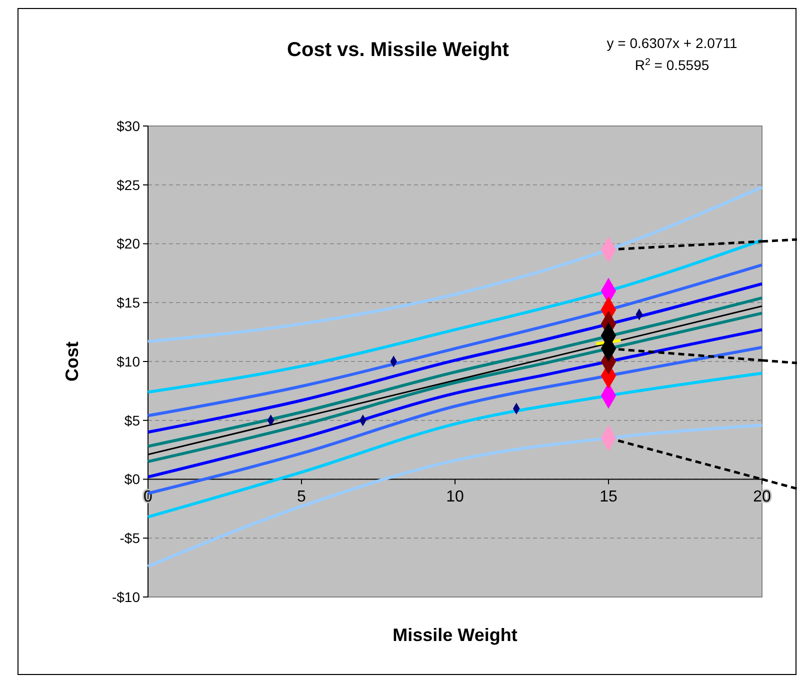 The image size is (805, 683). I want to click on y-tick-label: $15, so click(128, 302).